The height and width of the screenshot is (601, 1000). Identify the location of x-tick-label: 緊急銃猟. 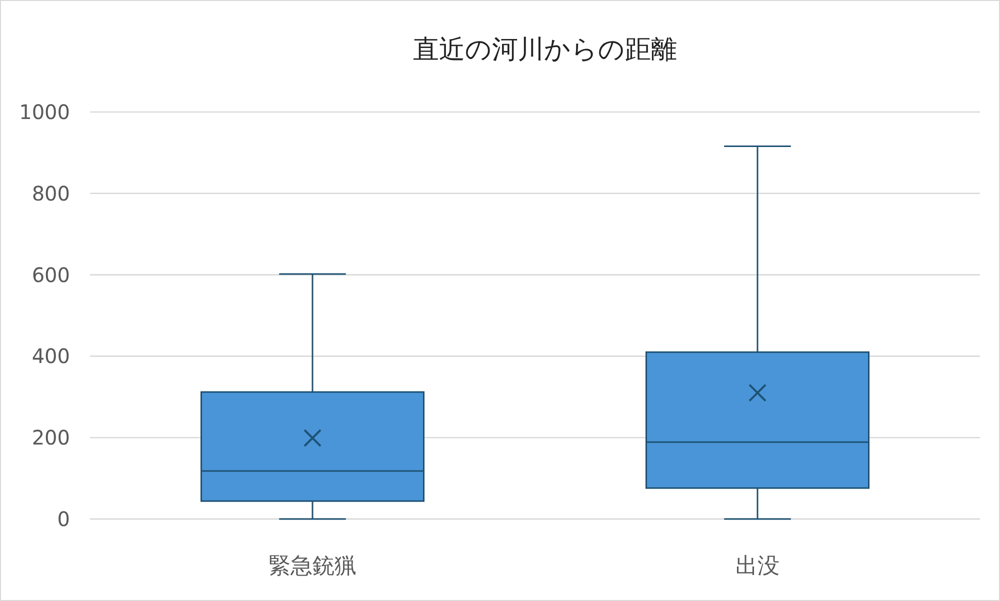
(312, 566).